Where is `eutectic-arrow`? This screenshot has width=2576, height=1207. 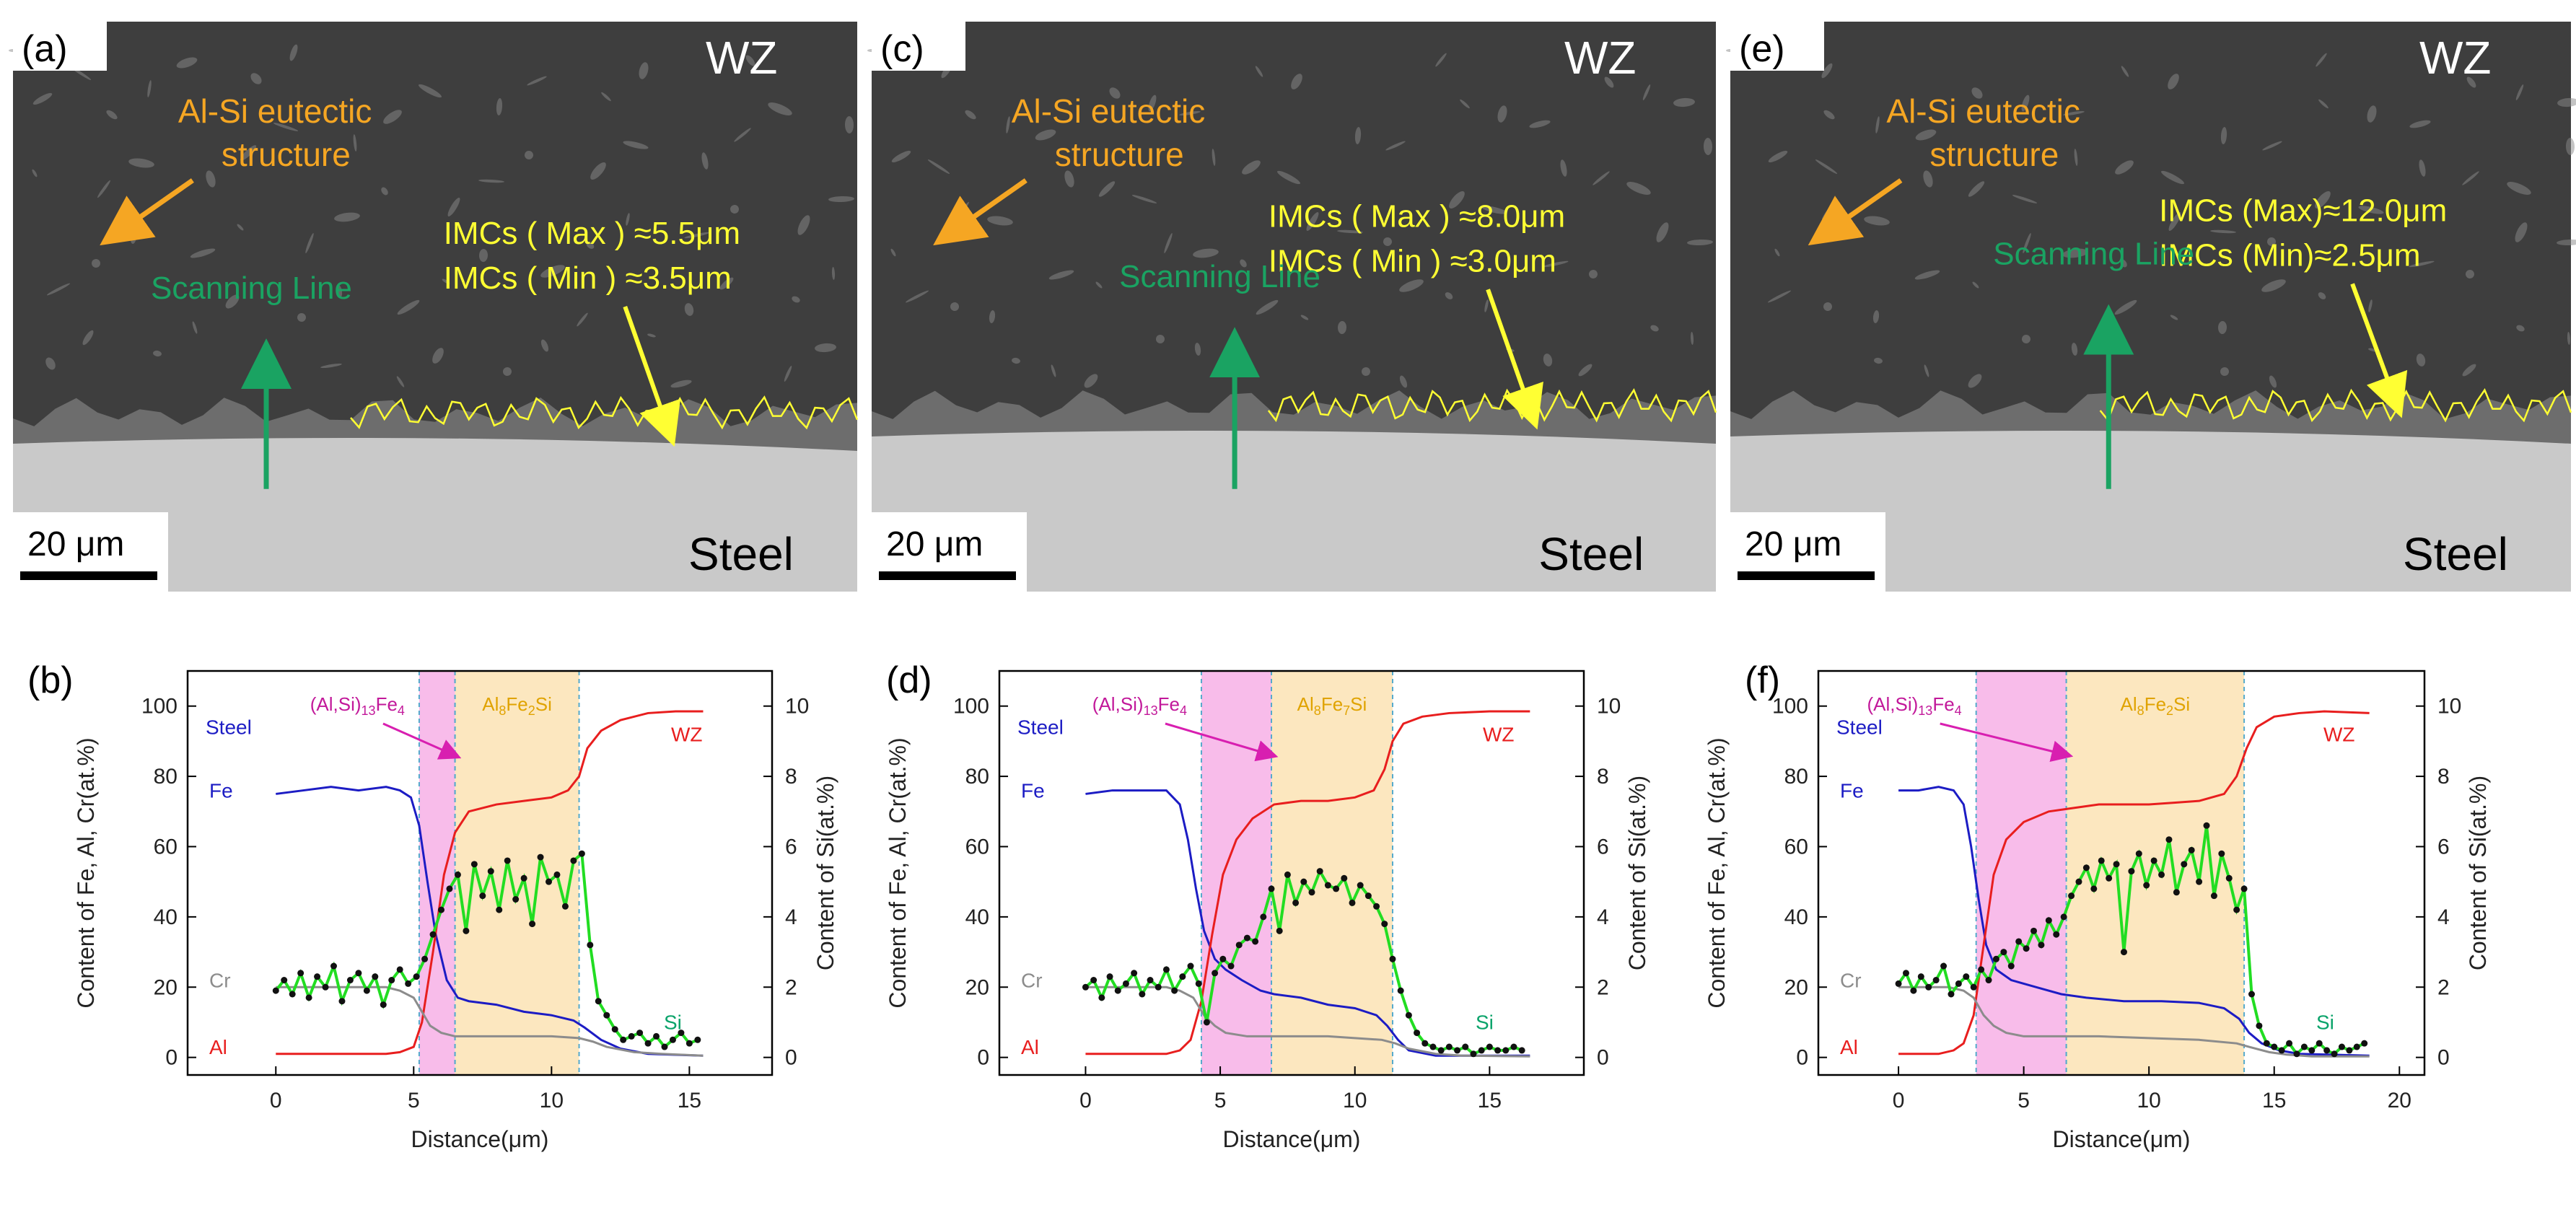
eutectic-arrow is located at coordinates (980, 212).